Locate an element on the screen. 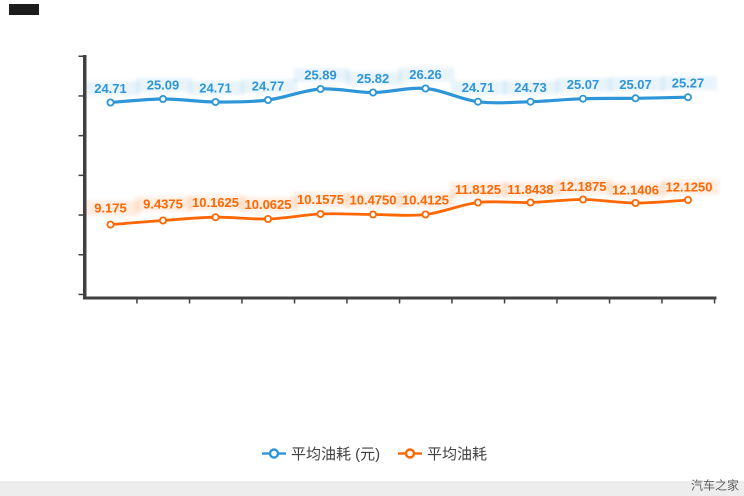 The height and width of the screenshot is (496, 744). svg-text: 汽车之家 is located at coordinates (715, 485).